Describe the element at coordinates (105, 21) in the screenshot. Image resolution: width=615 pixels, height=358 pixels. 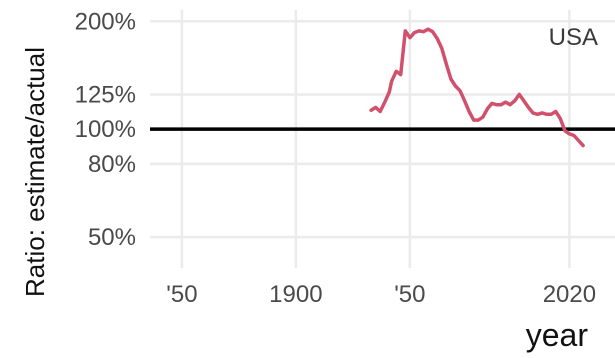
I see `y-tick-label: 200%` at that location.